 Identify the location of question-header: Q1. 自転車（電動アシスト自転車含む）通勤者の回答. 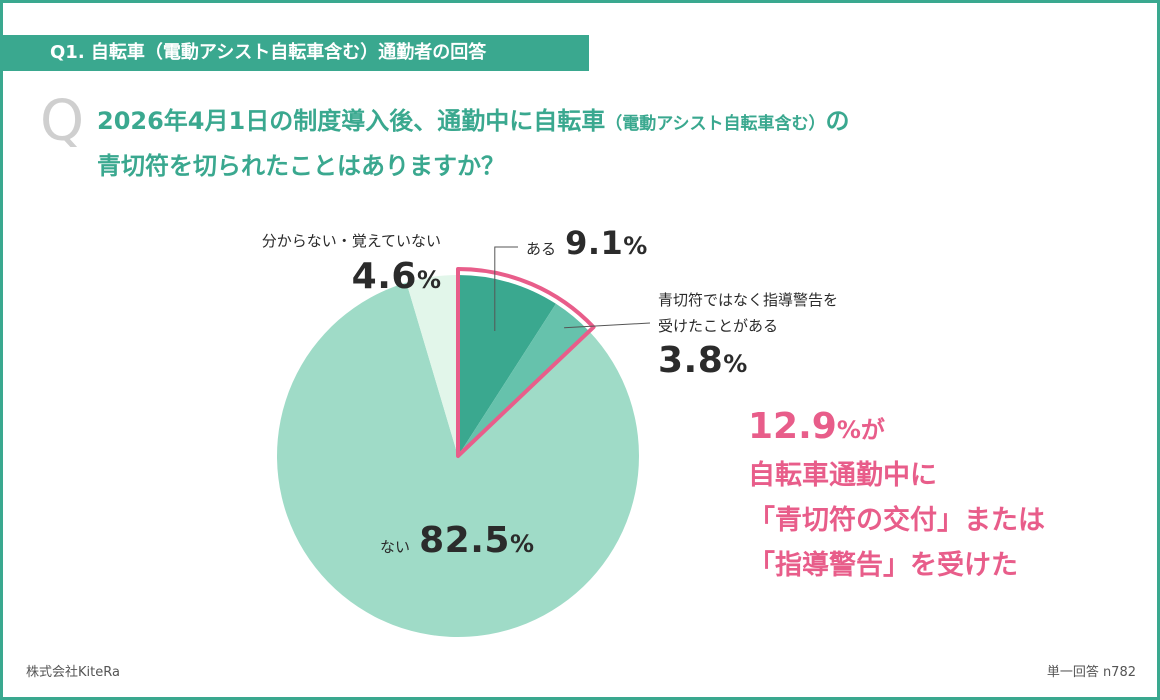
(296, 53).